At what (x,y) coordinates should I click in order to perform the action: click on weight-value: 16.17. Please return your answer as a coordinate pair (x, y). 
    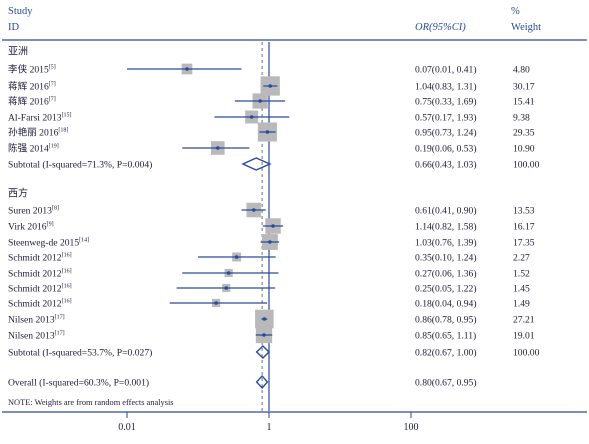
    Looking at the image, I should click on (524, 227).